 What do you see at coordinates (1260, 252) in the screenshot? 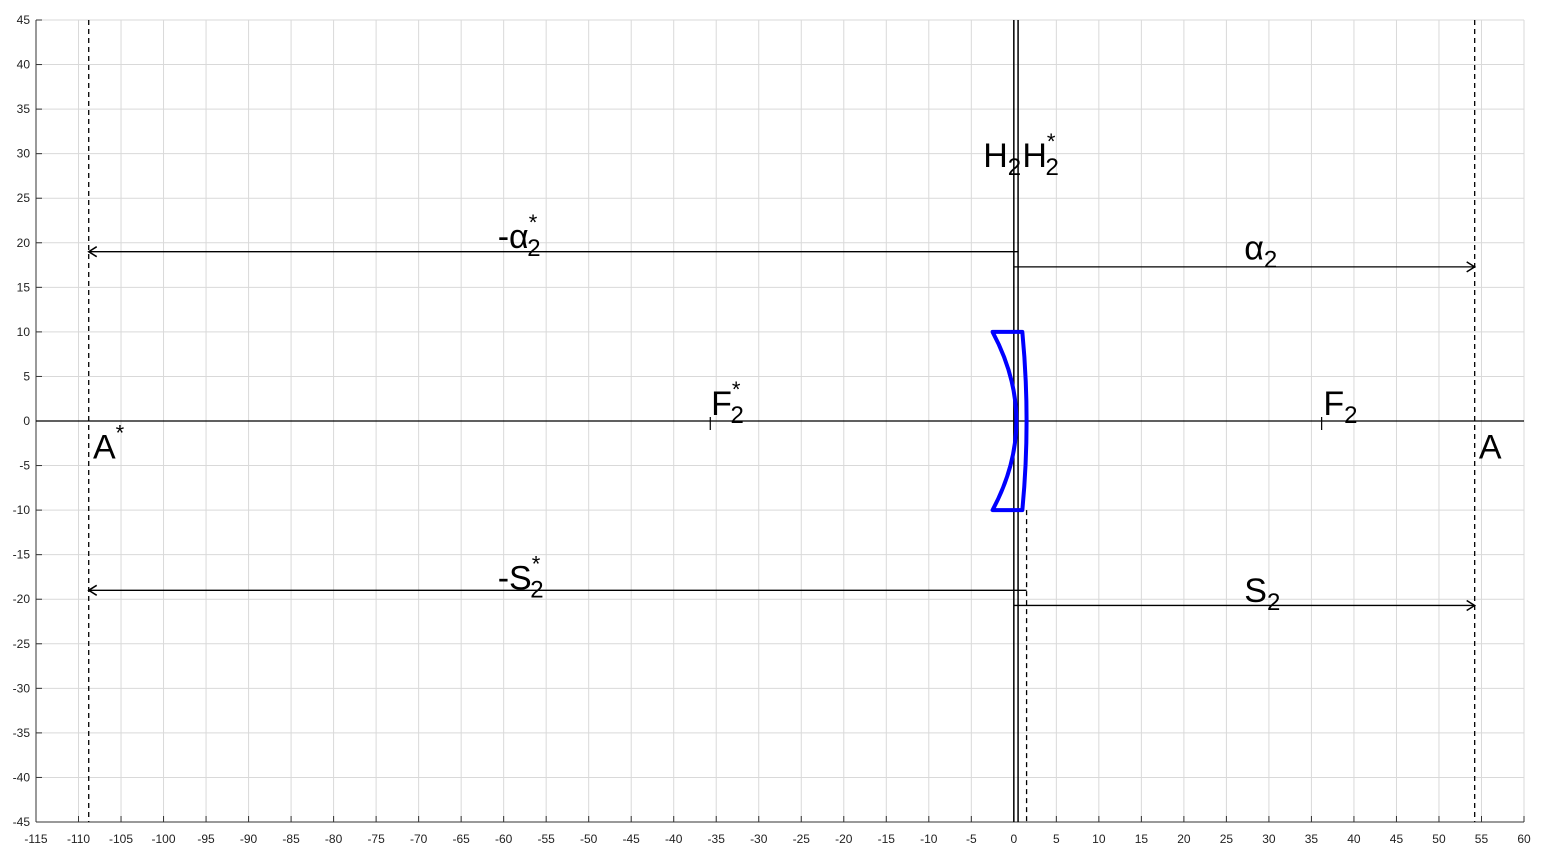
I see `label-a2: α2` at bounding box center [1260, 252].